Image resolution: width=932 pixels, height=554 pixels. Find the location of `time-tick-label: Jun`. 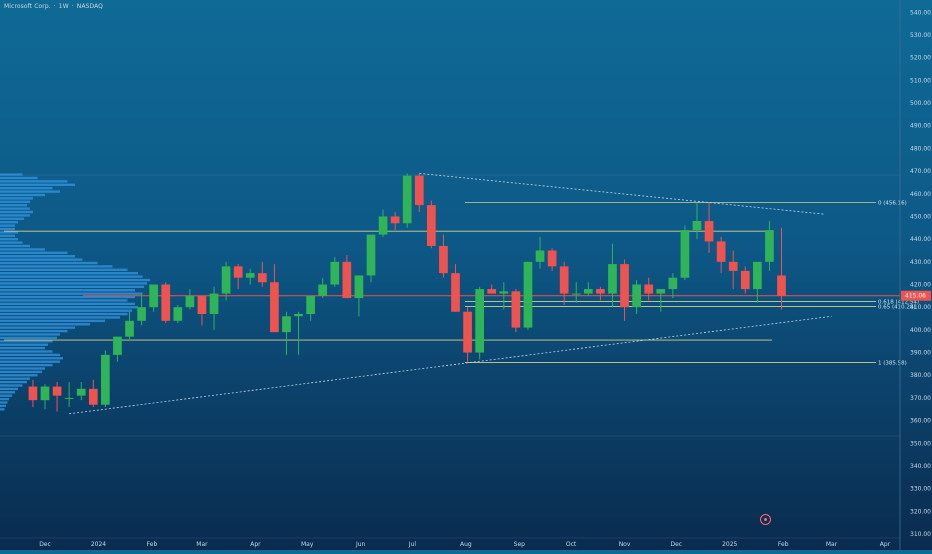

time-tick-label: Jun is located at coordinates (360, 544).